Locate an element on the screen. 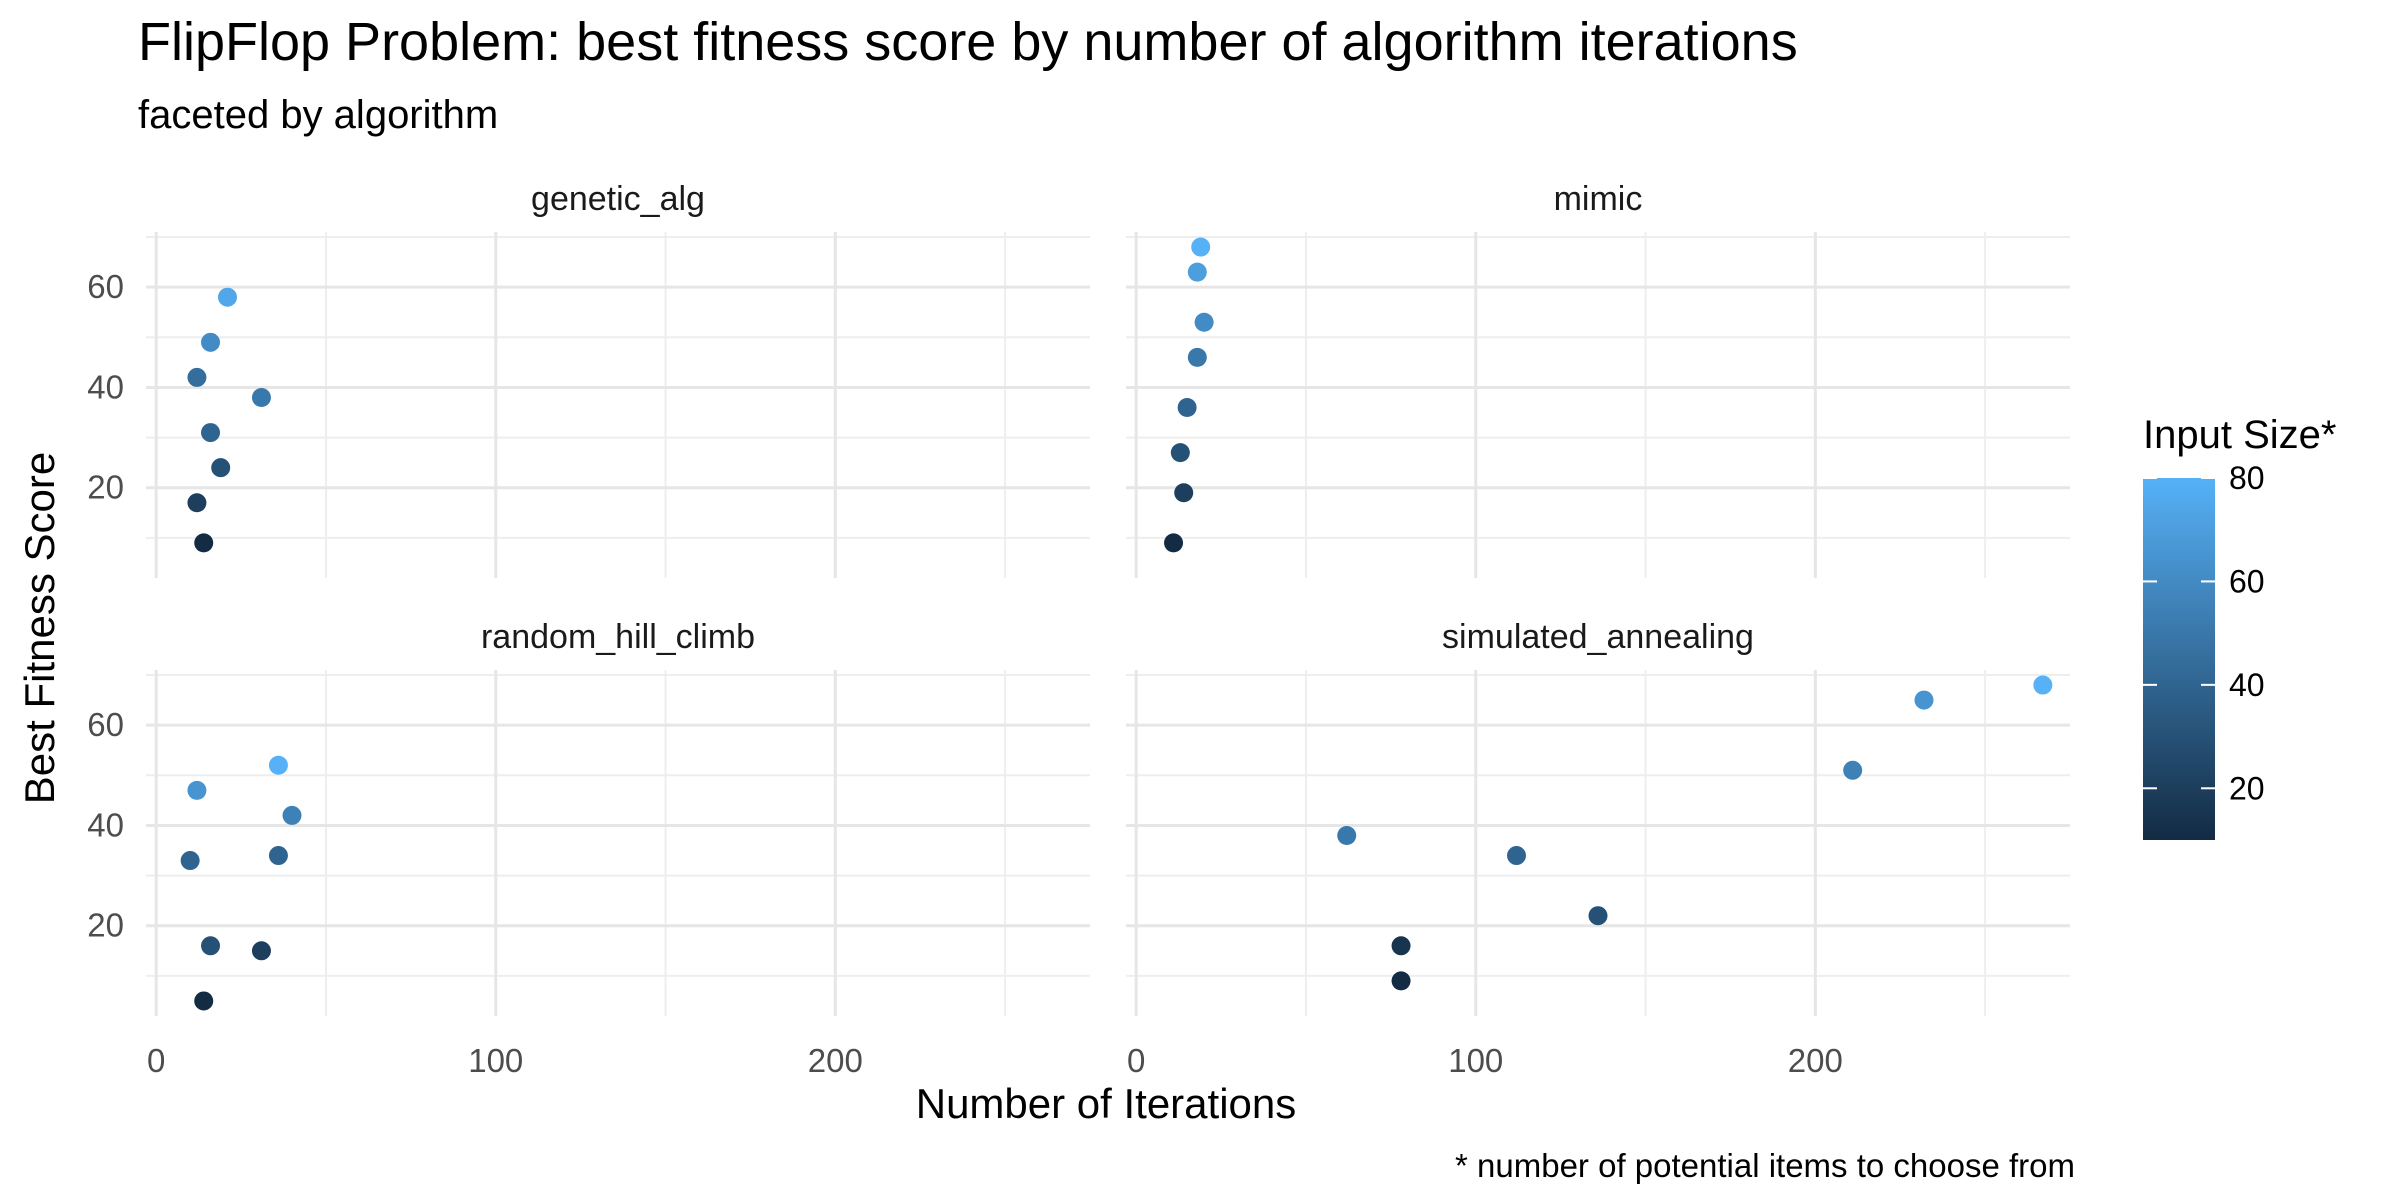  color-legend: Input Size* 20 40 60 80 is located at coordinates (2239, 626).